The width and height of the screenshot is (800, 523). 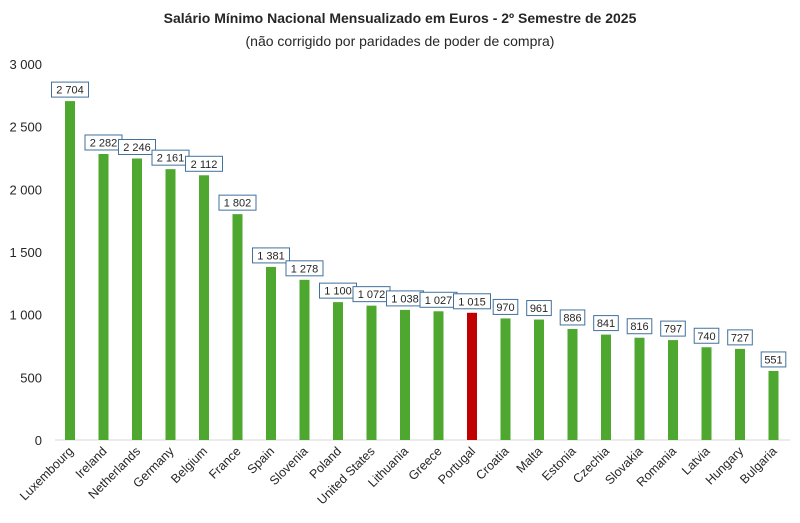 I want to click on bar-germany, so click(x=170, y=304).